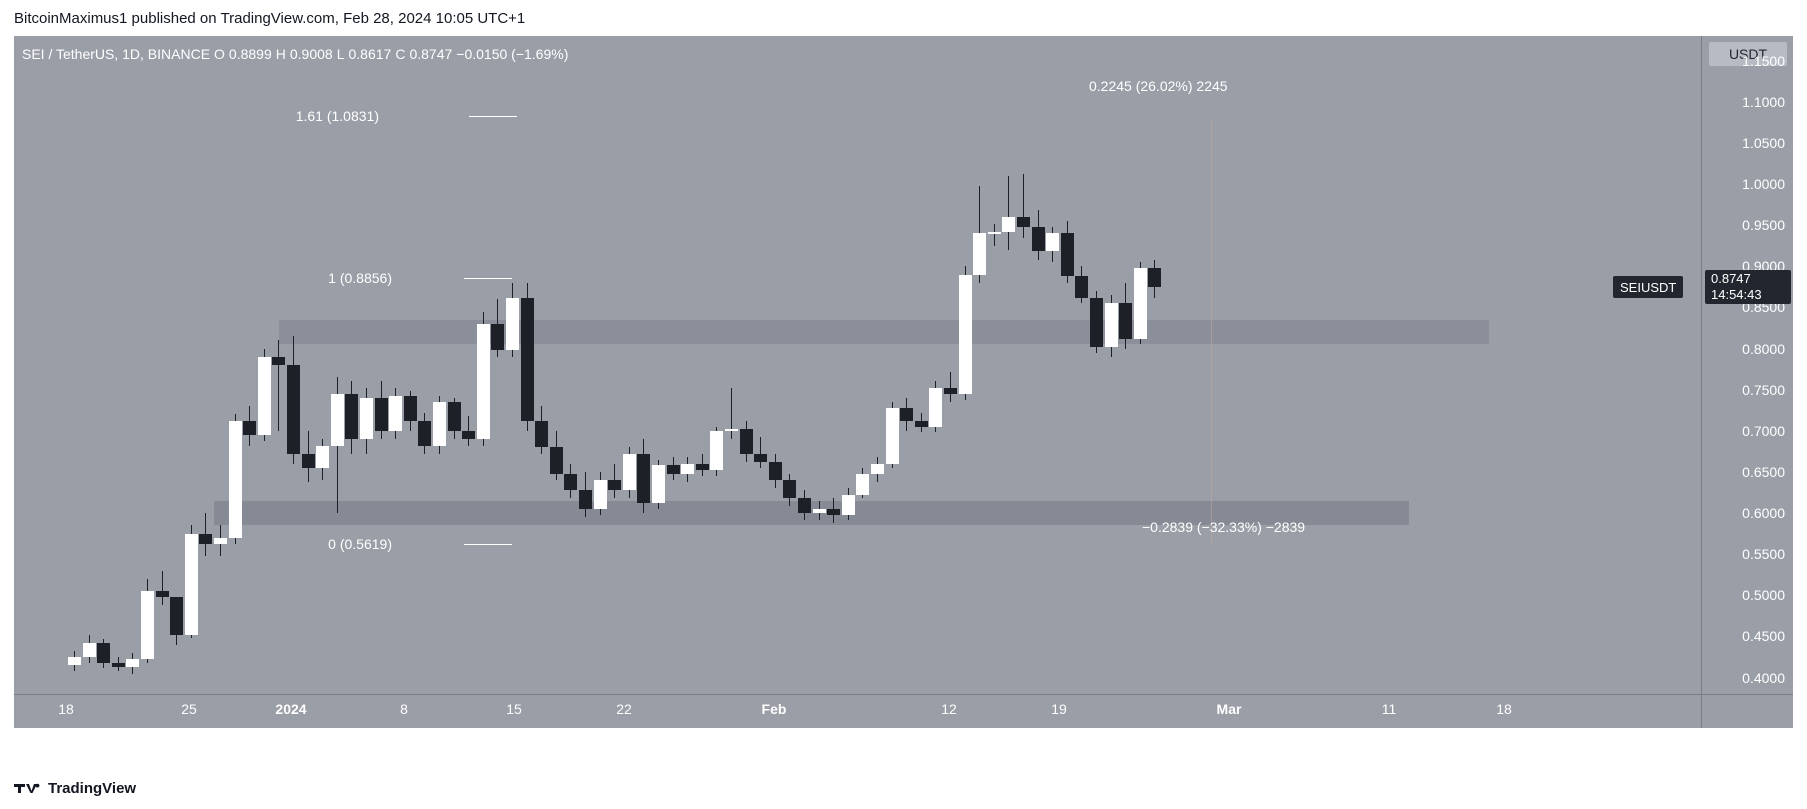 The height and width of the screenshot is (809, 1807). Describe the element at coordinates (1763, 225) in the screenshot. I see `price-tick: 0.9500` at that location.